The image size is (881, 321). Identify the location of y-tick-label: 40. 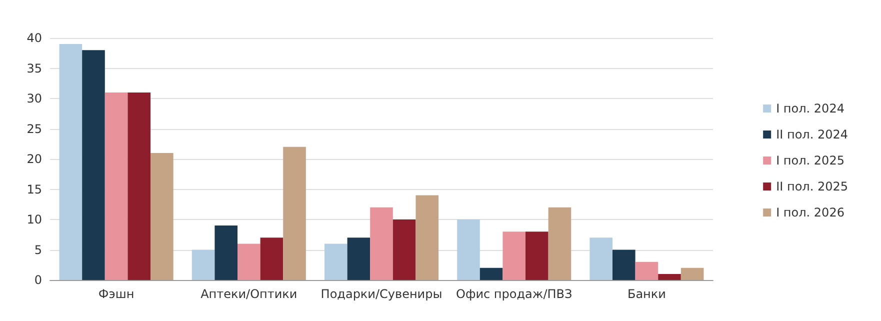
(34, 38).